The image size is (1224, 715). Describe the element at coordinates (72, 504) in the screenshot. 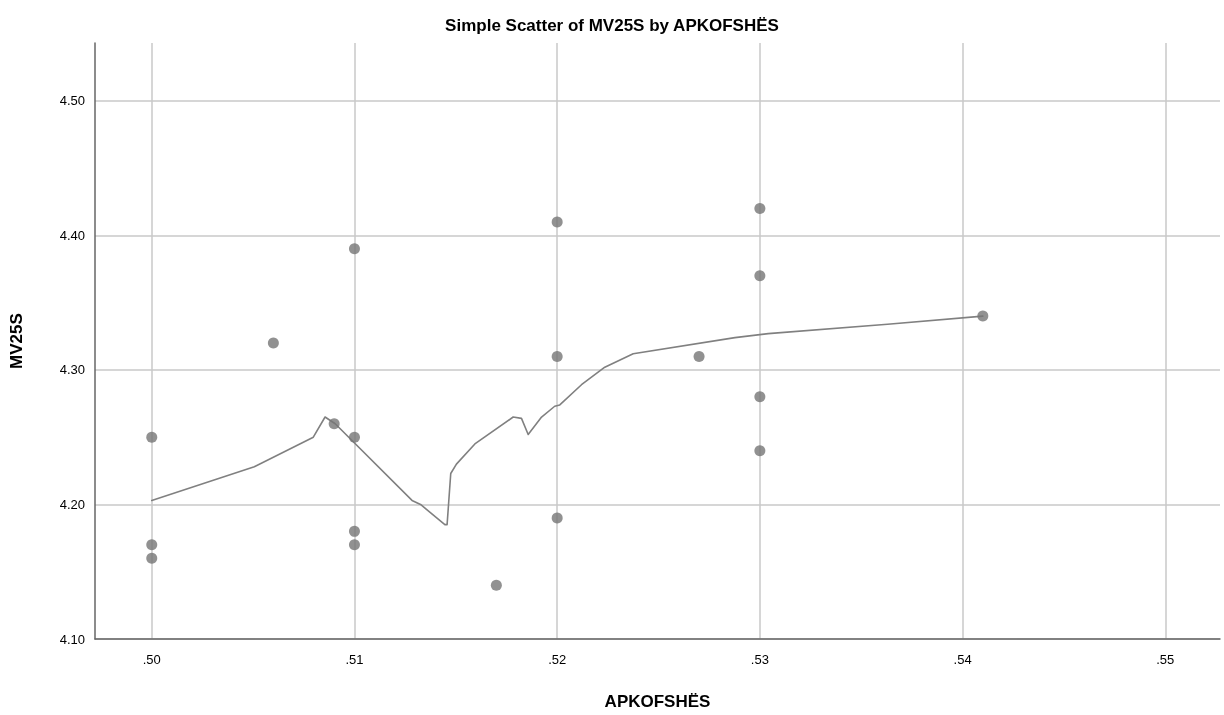

I see `y-tick-label: 4.20` at that location.